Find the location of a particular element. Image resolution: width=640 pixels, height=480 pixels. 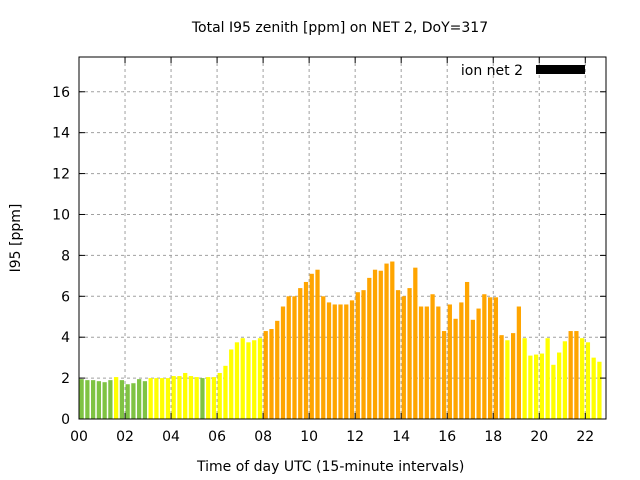

x-tick-label: 10 is located at coordinates (309, 437).